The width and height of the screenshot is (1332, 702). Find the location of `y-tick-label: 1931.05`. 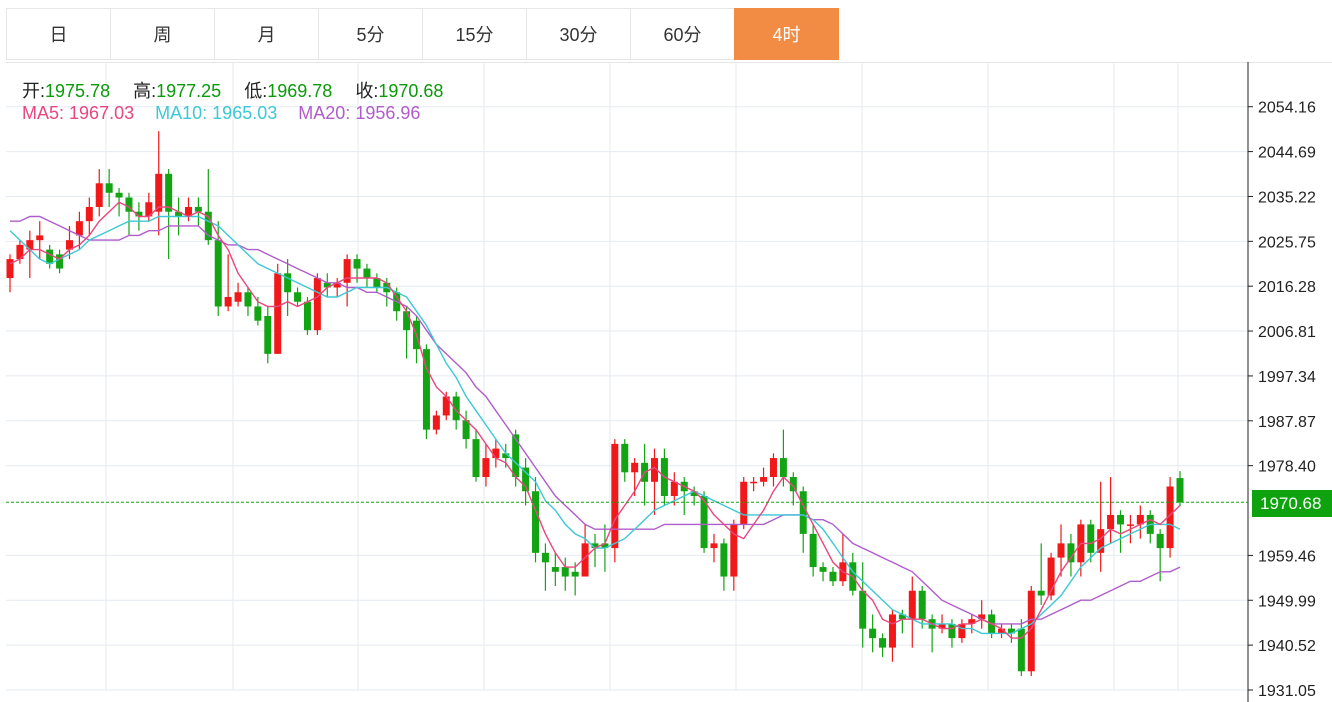

y-tick-label: 1931.05 is located at coordinates (1287, 691).